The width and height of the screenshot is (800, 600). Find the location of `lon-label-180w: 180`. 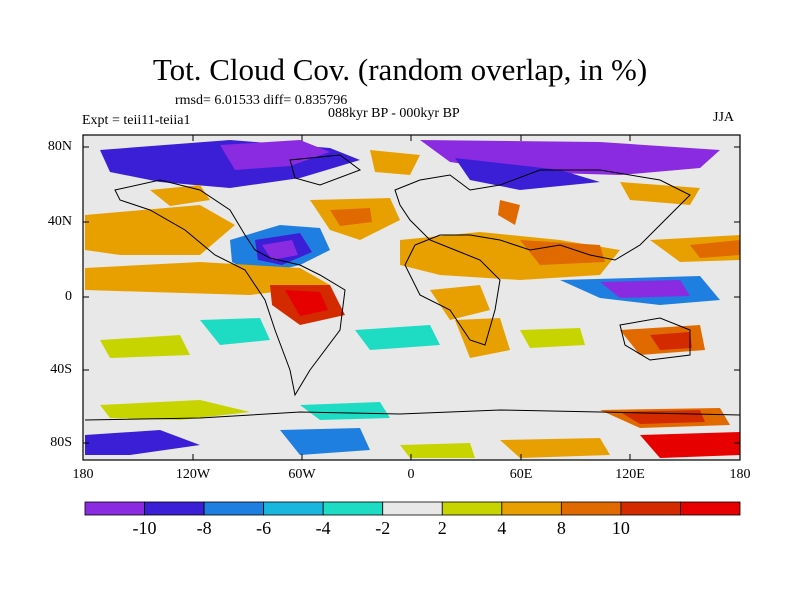

lon-label-180w: 180 is located at coordinates (83, 474).